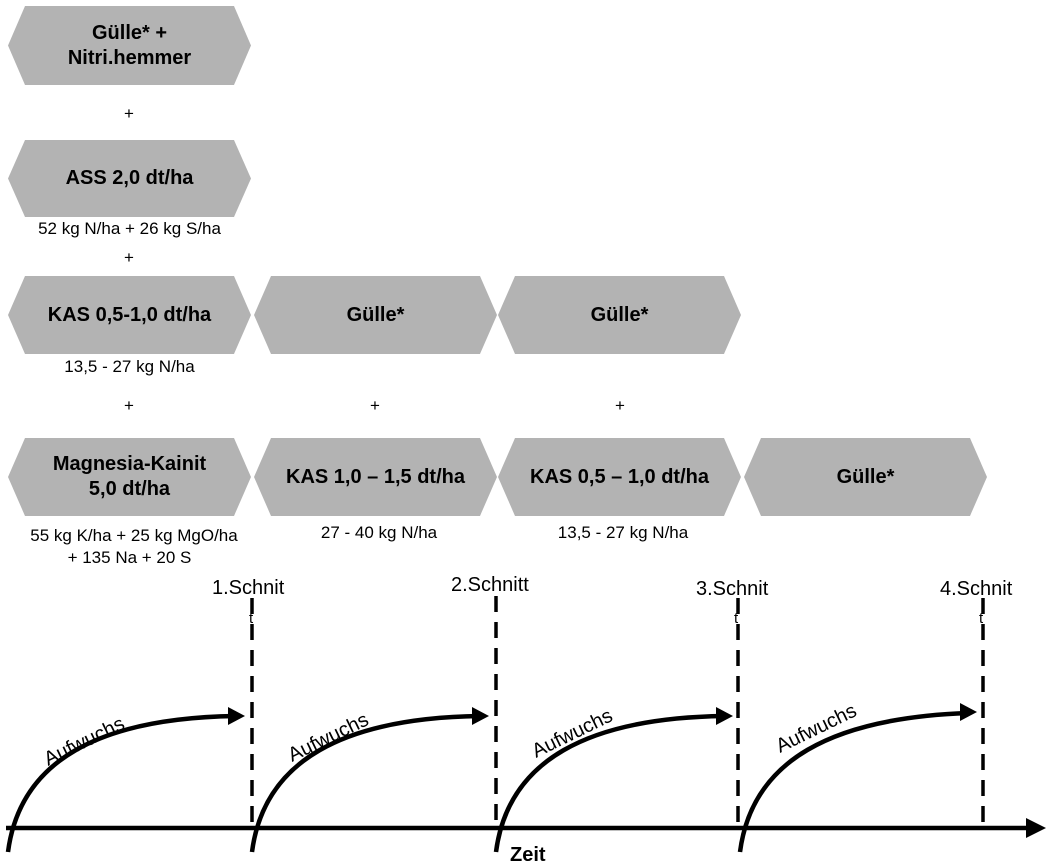 This screenshot has height=864, width=1056. I want to click on hex-text: KAS 1,0 – 1,5 dt/ha, so click(375, 476).